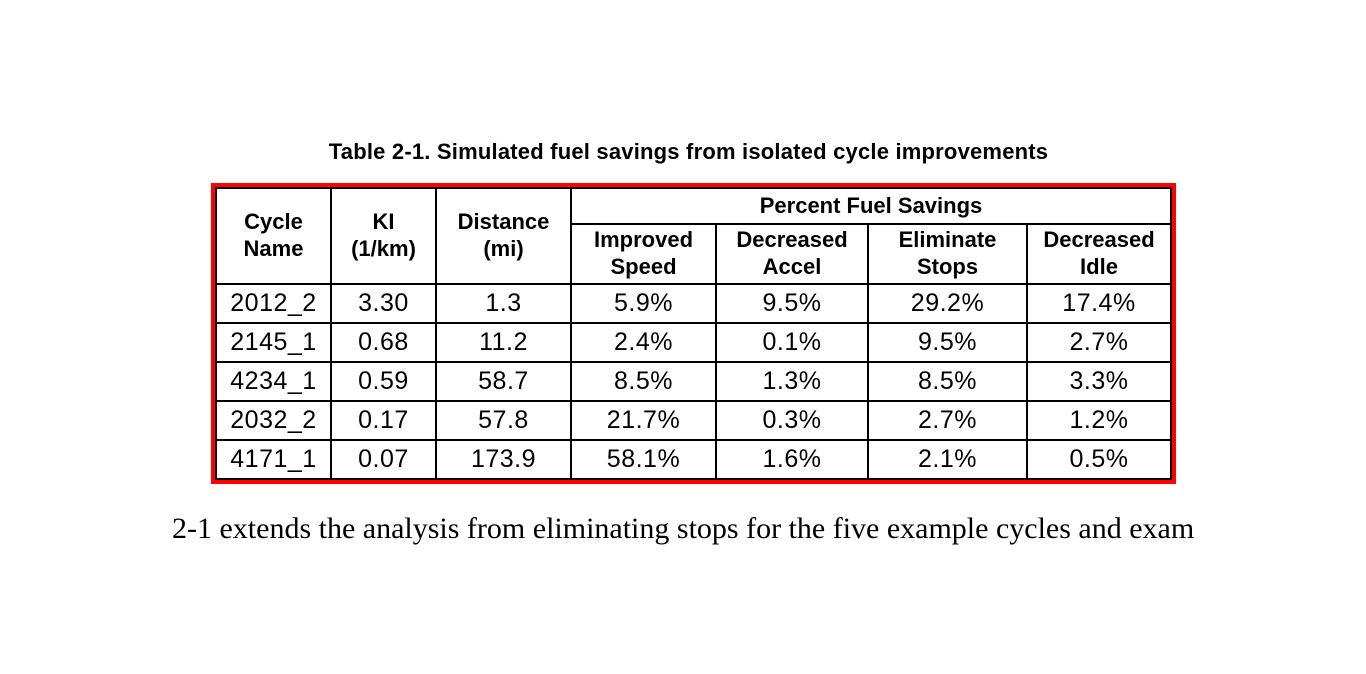 This screenshot has height=674, width=1366. What do you see at coordinates (273, 236) in the screenshot?
I see `header-cycle-name: Cycle Name` at bounding box center [273, 236].